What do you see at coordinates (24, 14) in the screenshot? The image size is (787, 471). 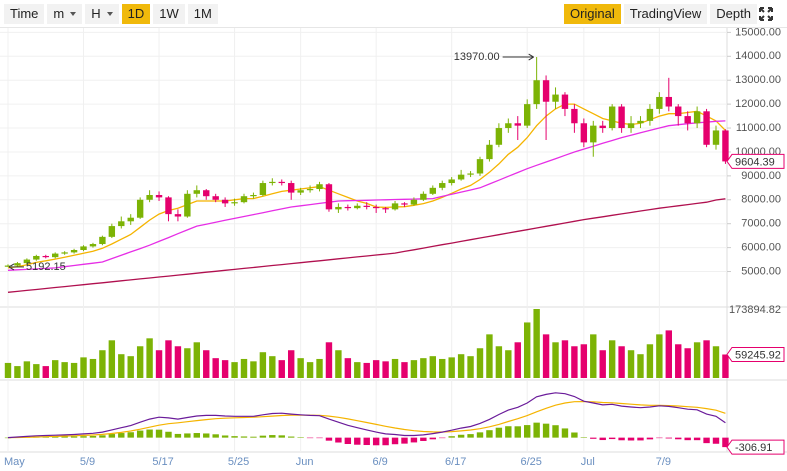 I see `toolbar-button: Time` at bounding box center [24, 14].